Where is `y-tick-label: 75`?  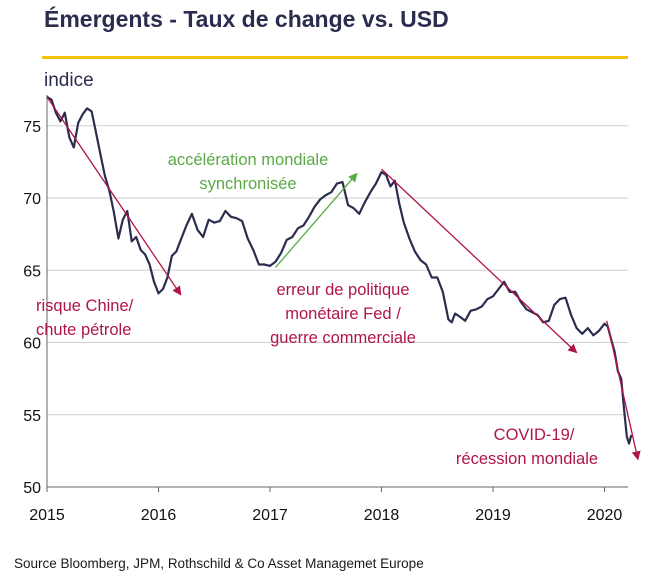 y-tick-label: 75 is located at coordinates (32, 127).